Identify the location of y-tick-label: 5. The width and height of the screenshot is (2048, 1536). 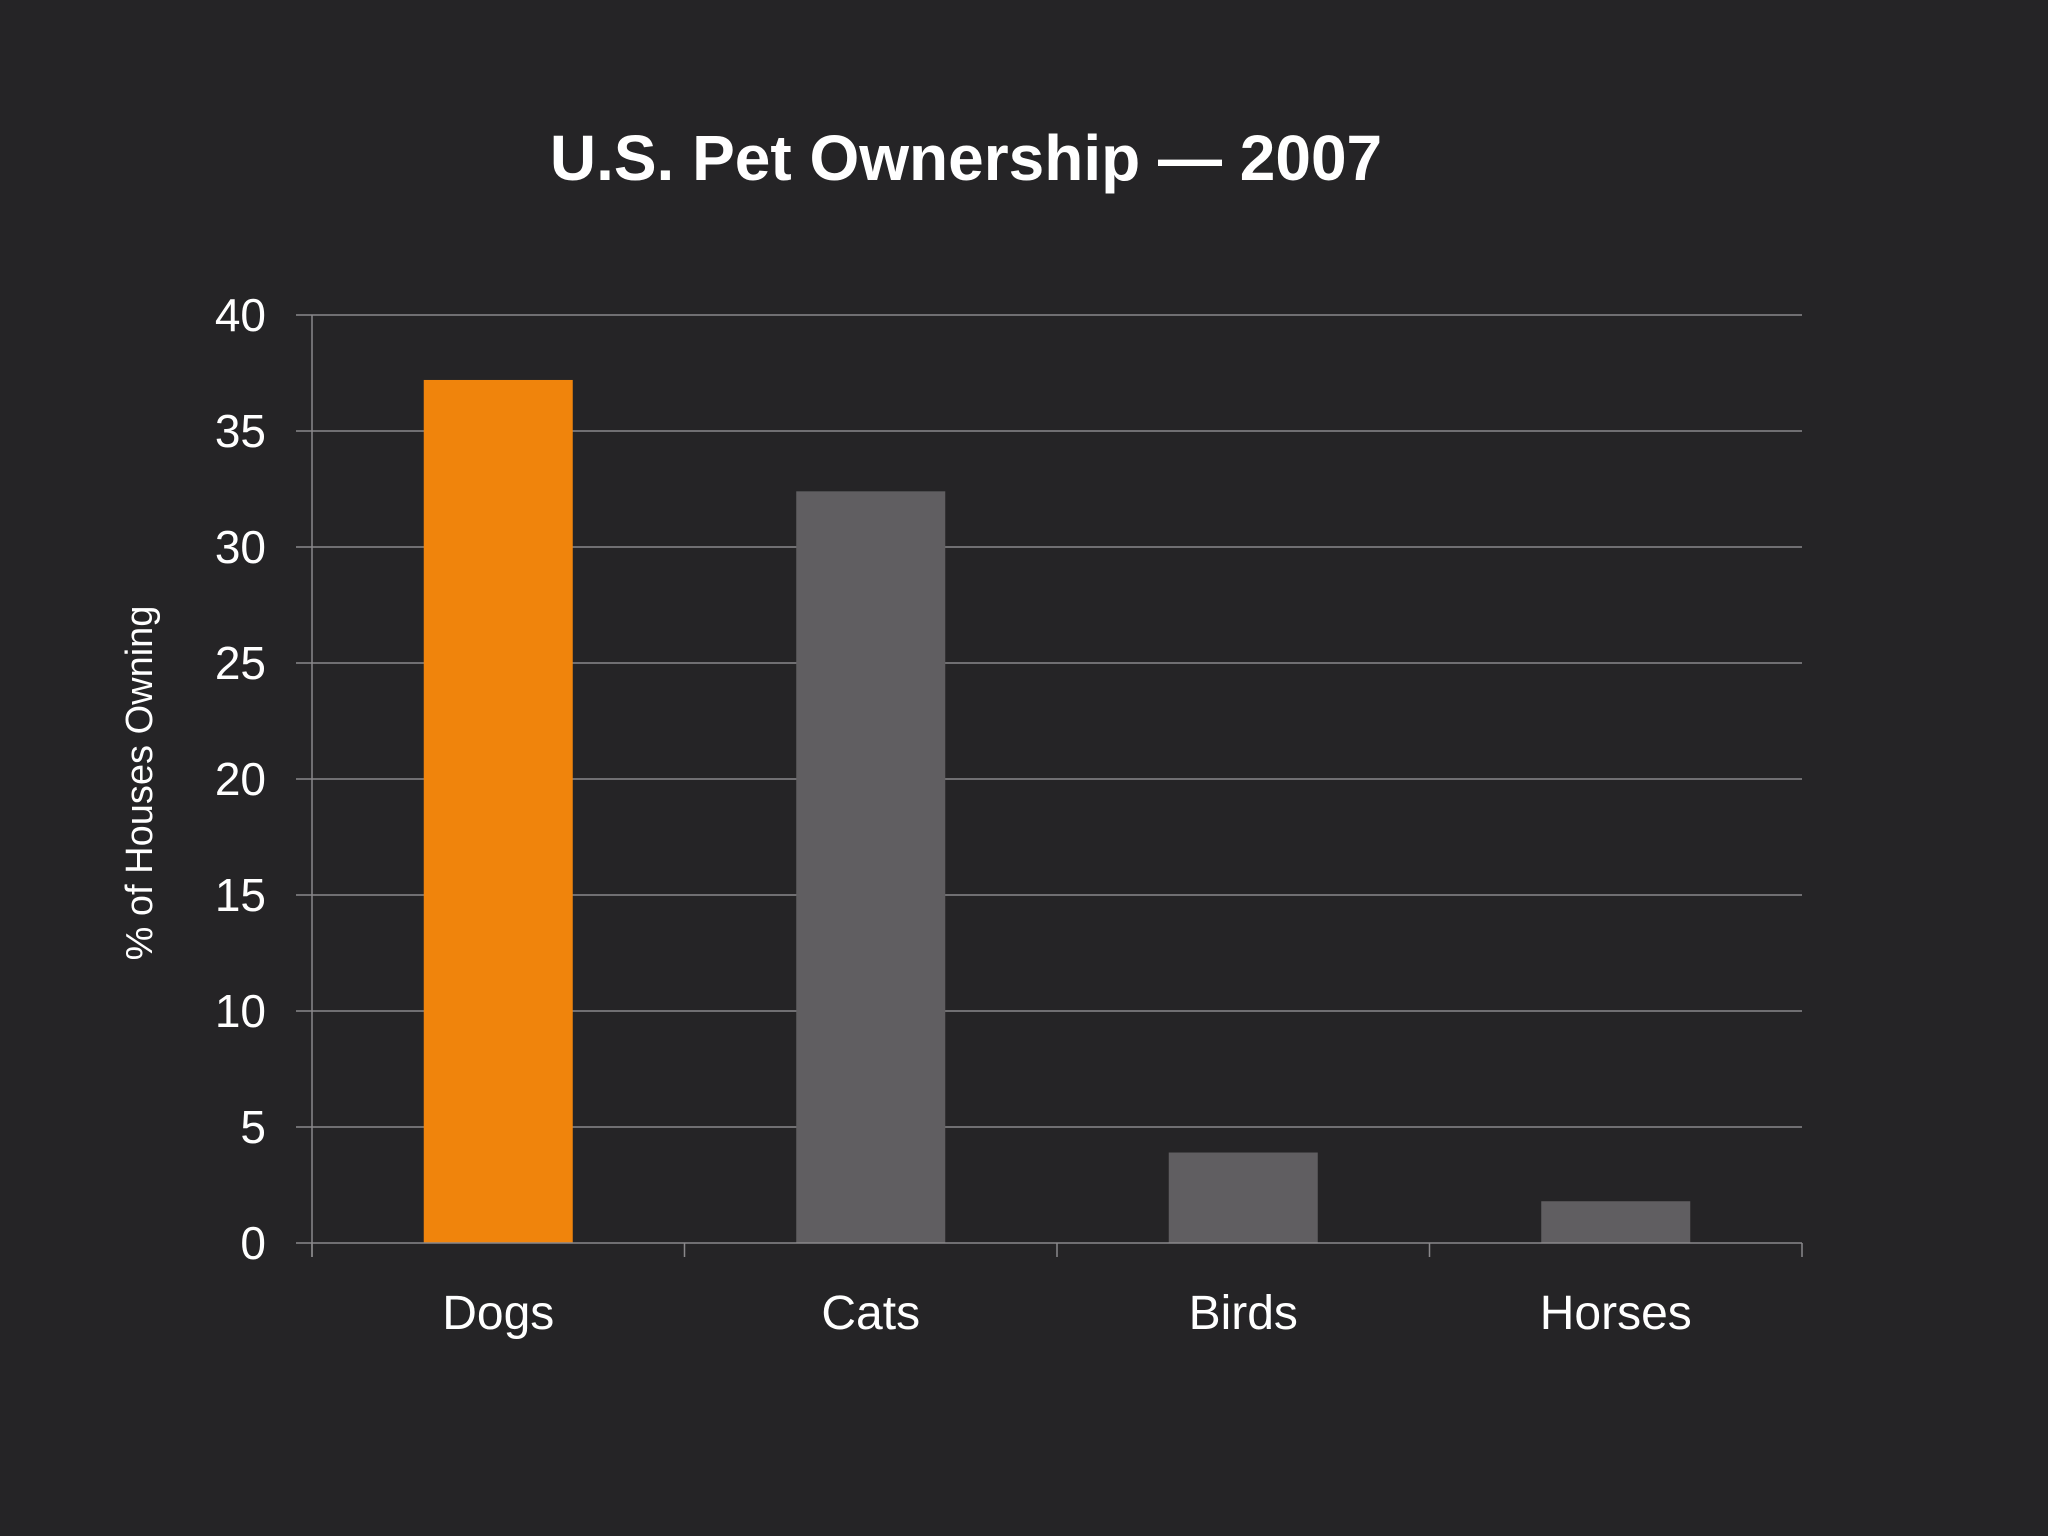
(253, 1127).